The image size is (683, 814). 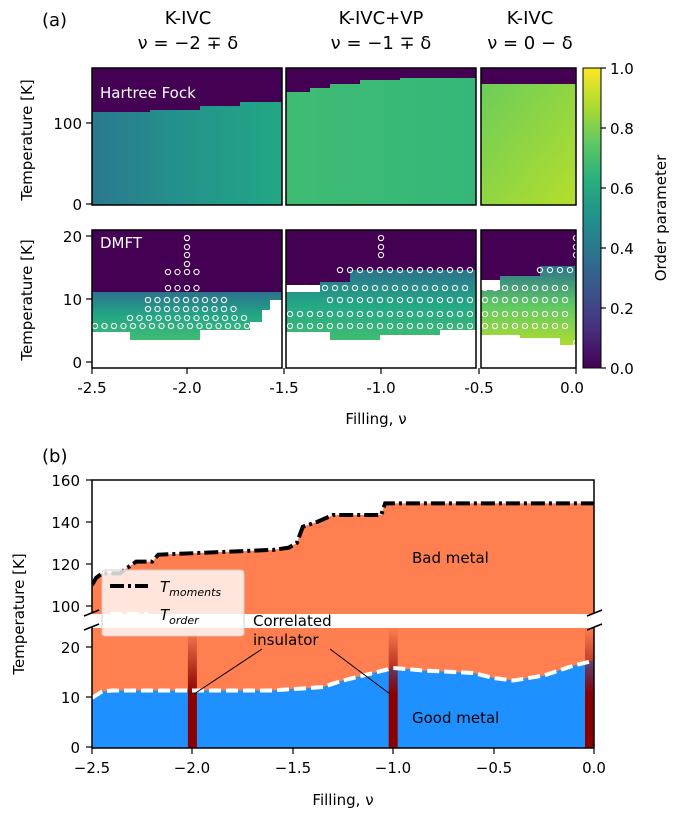 What do you see at coordinates (65, 523) in the screenshot?
I see `b-ytick-140: 140` at bounding box center [65, 523].